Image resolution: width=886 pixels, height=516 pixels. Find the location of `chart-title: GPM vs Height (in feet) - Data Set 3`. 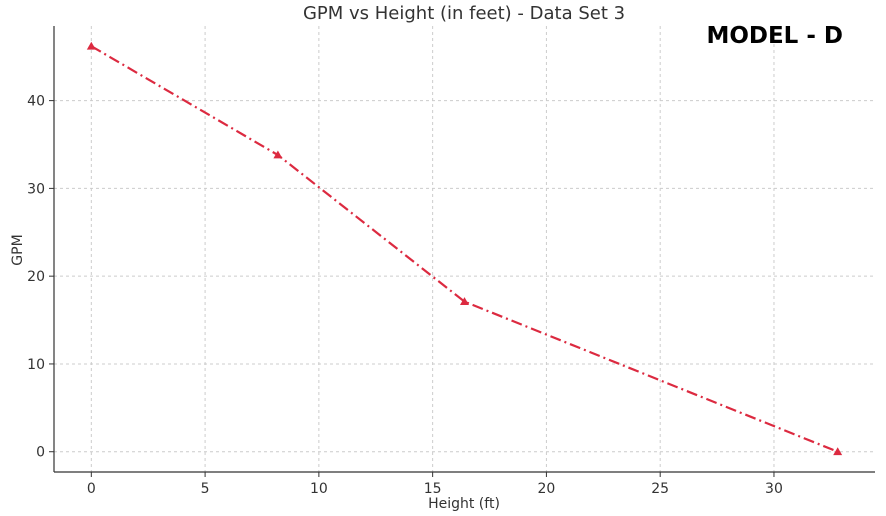

chart-title: GPM vs Height (in feet) - Data Set 3 is located at coordinates (464, 13).